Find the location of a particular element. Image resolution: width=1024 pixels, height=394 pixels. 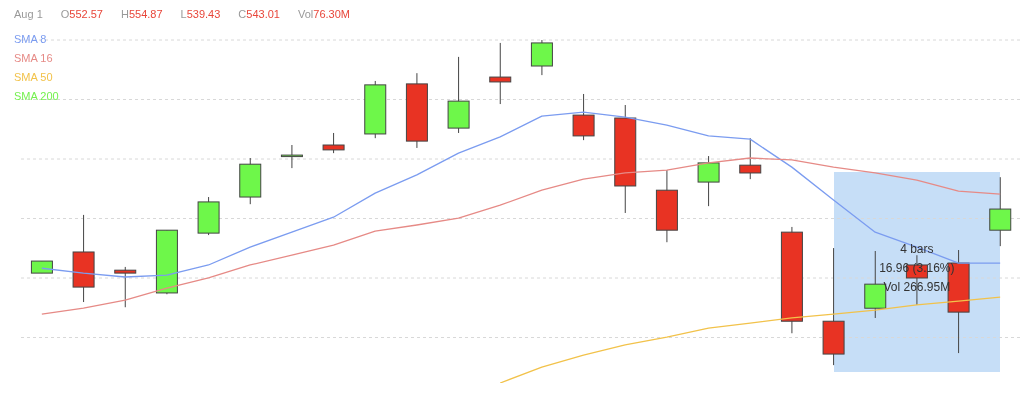

text: Aug 1 is located at coordinates (28, 14).